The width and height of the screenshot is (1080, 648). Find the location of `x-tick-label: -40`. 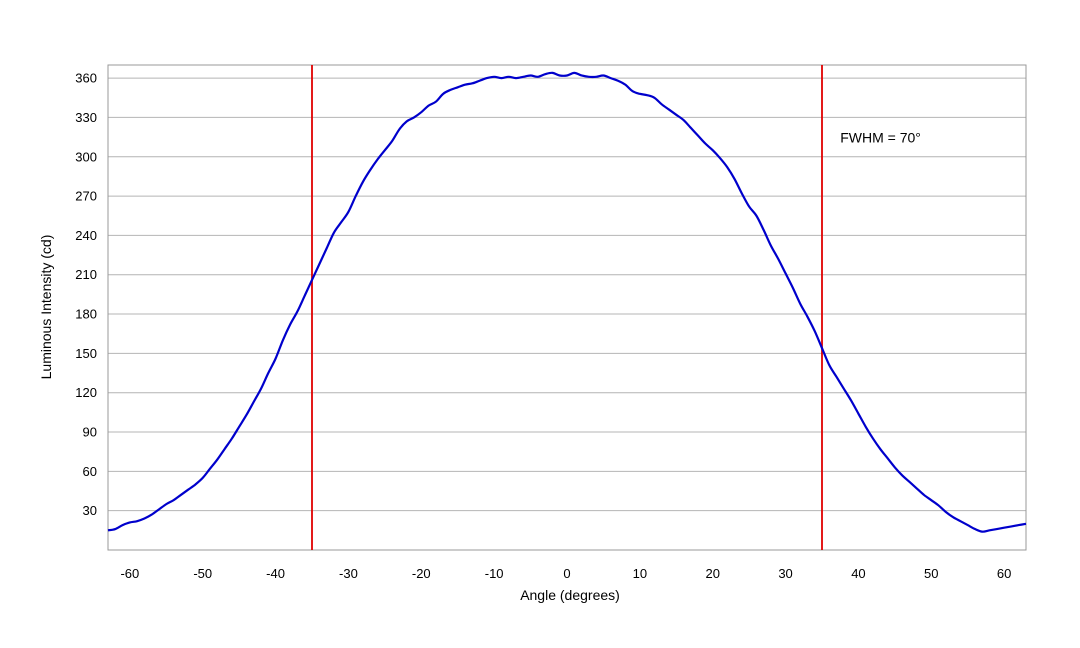

x-tick-label: -40 is located at coordinates (275, 573).